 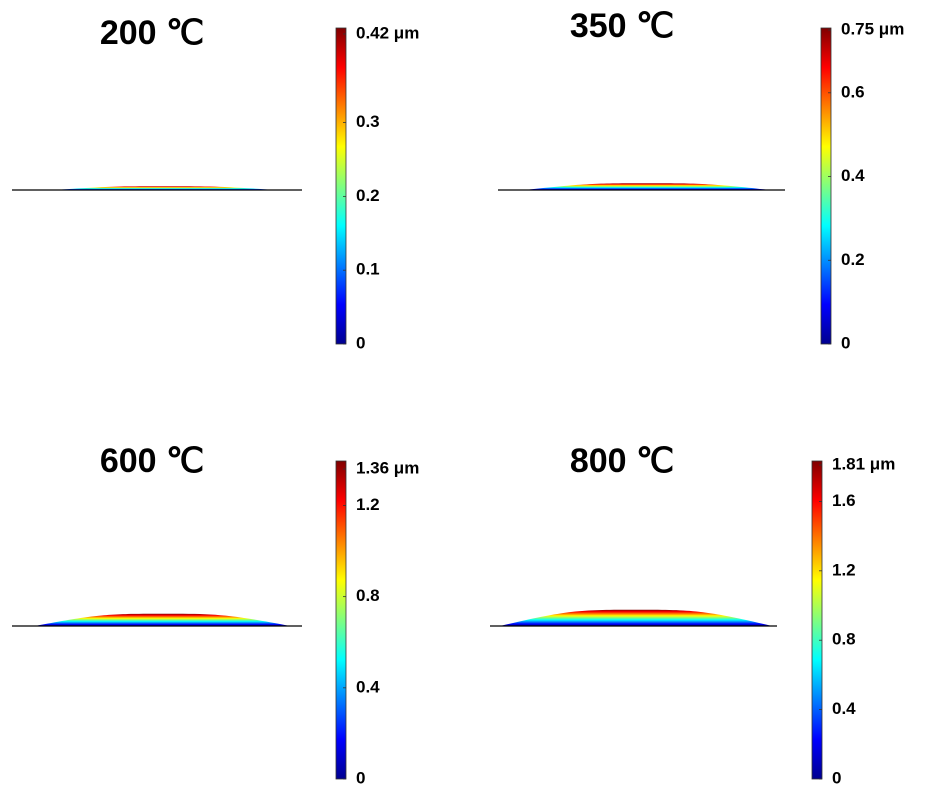 I want to click on panel-title: 200 ℃, so click(x=152, y=33).